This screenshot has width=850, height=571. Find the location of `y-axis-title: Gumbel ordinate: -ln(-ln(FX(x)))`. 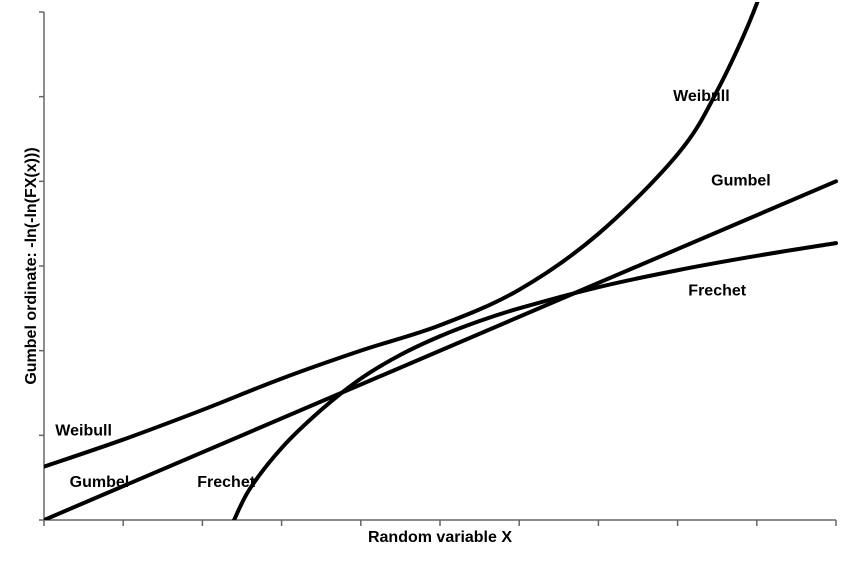

y-axis-title: Gumbel ordinate: -ln(-ln(FX(x))) is located at coordinates (31, 265).